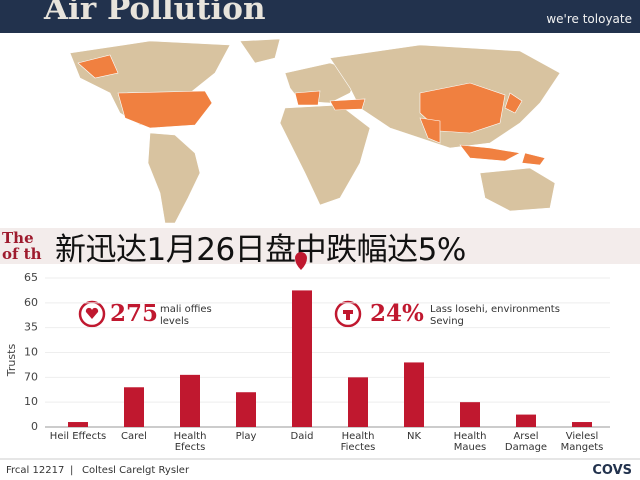  I want to click on x-tick-label: Play, so click(246, 436).